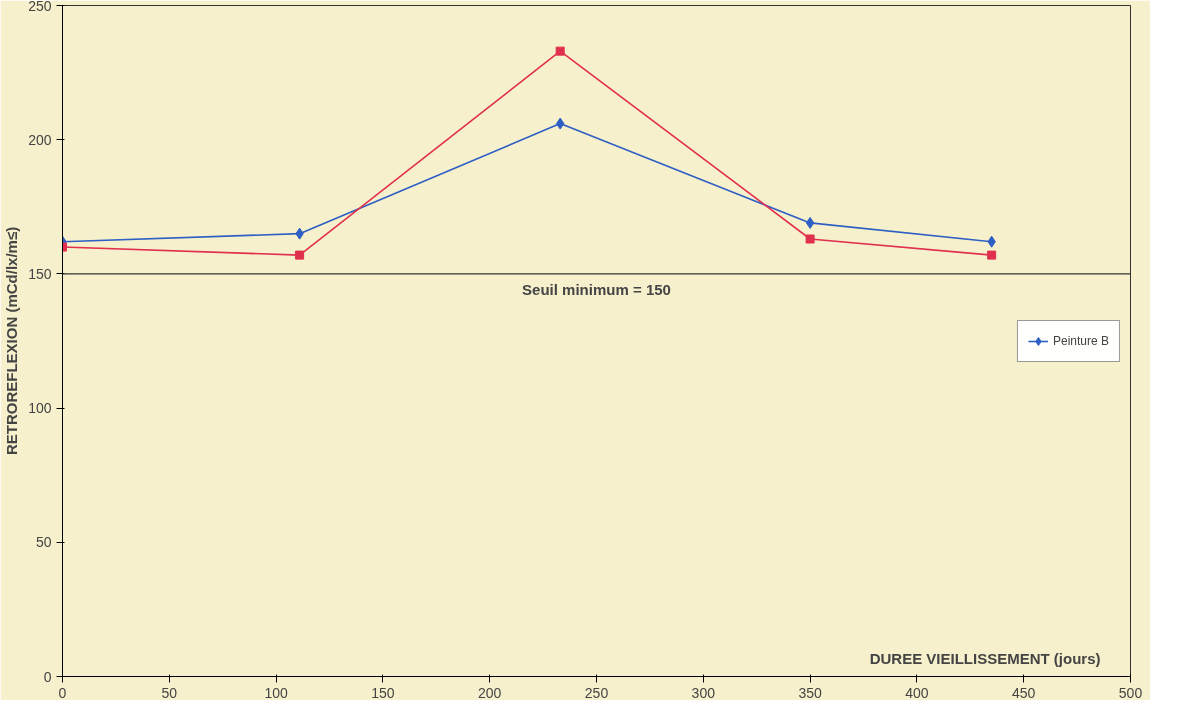 This screenshot has width=1182, height=725. I want to click on legend-label: Peinture B, so click(1080, 340).